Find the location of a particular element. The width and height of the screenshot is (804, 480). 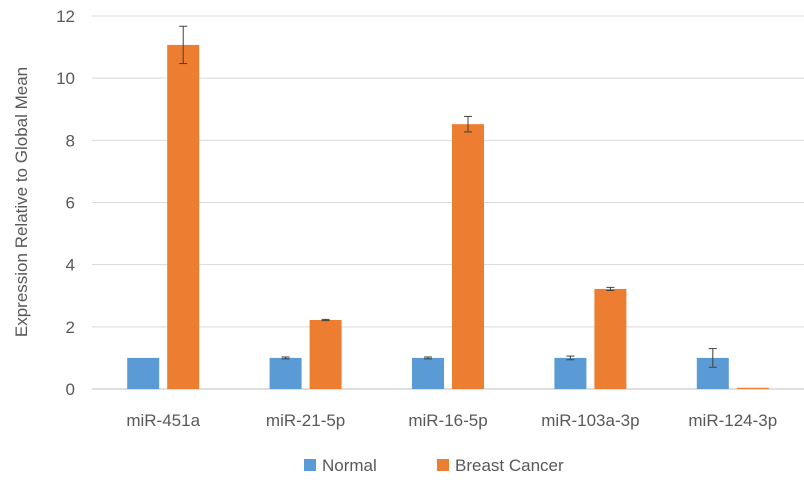

y-tick-label: 2 is located at coordinates (70, 327).